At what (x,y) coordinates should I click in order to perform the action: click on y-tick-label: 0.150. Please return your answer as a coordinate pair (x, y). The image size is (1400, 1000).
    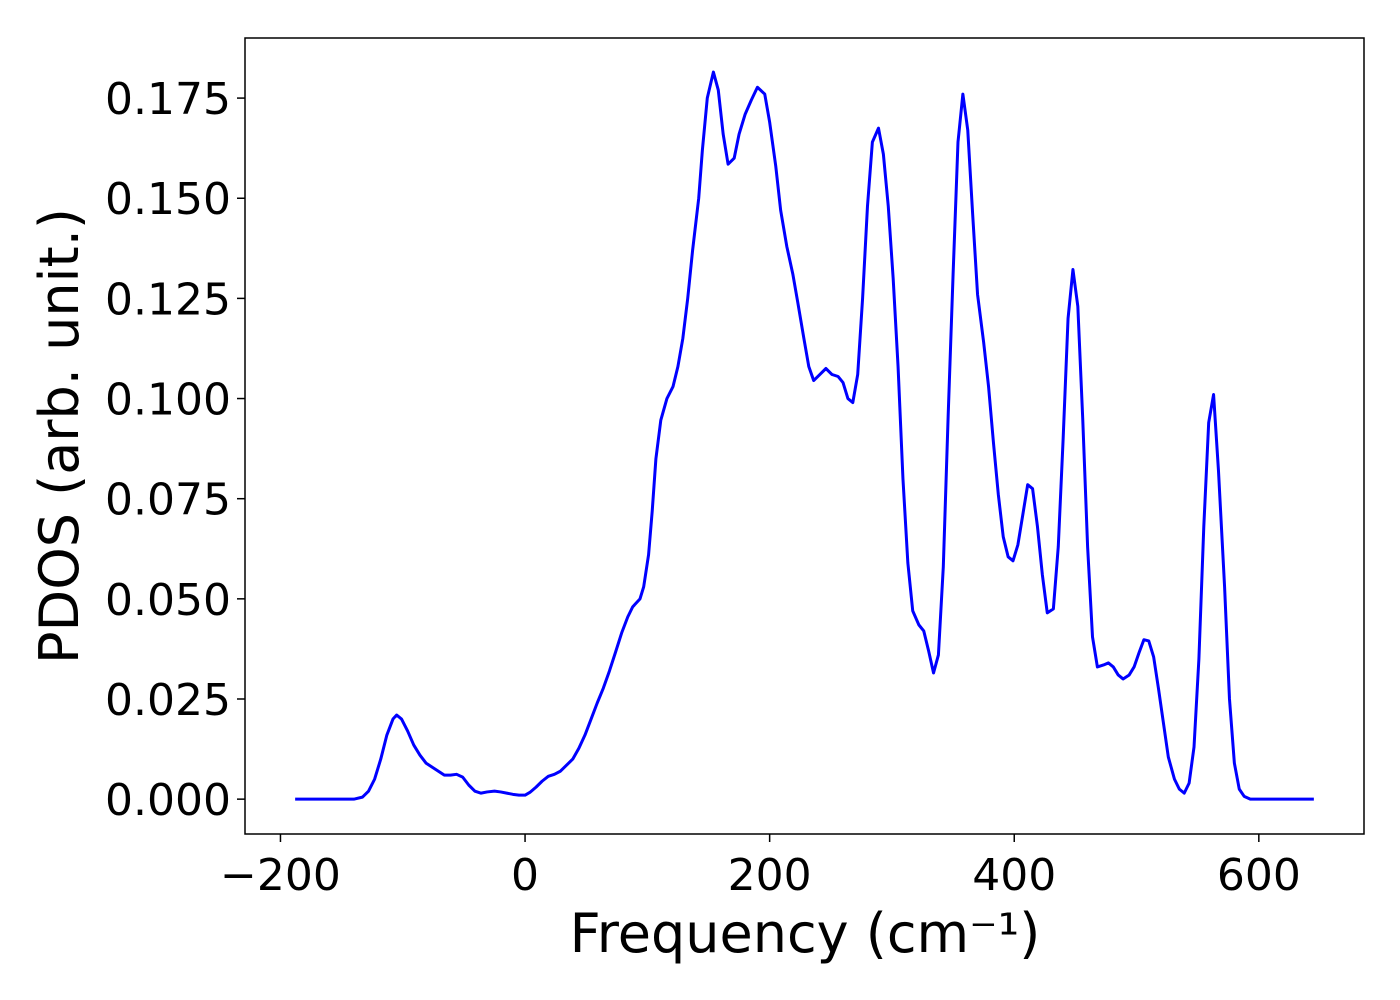
    Looking at the image, I should click on (168, 199).